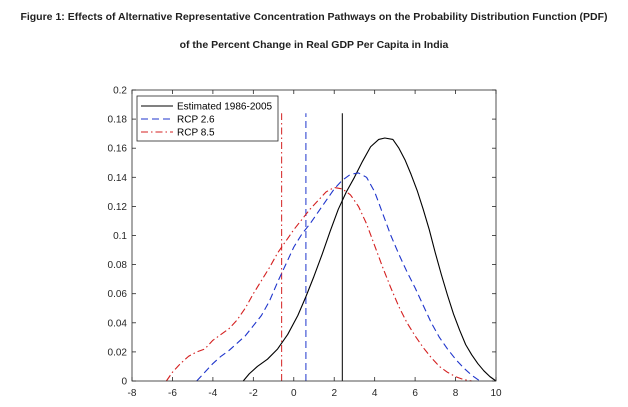 The width and height of the screenshot is (628, 407). I want to click on legend: Estimated 1986-2005 RCP 2.6 RCP 8.5, so click(207, 118).